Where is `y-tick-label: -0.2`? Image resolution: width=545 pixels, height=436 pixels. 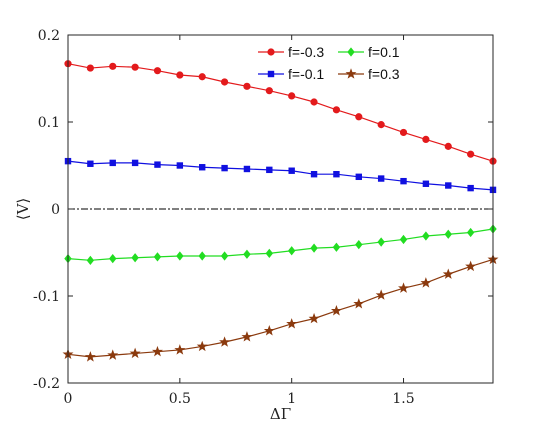 y-tick-label: -0.2 is located at coordinates (46, 384).